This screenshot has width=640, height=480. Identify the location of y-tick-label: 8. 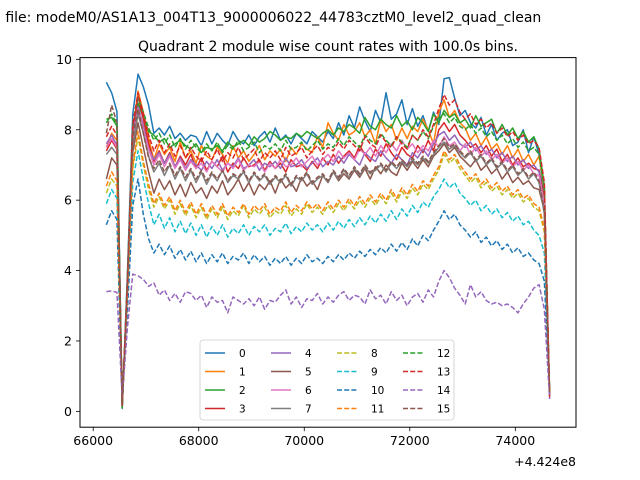
(68, 129).